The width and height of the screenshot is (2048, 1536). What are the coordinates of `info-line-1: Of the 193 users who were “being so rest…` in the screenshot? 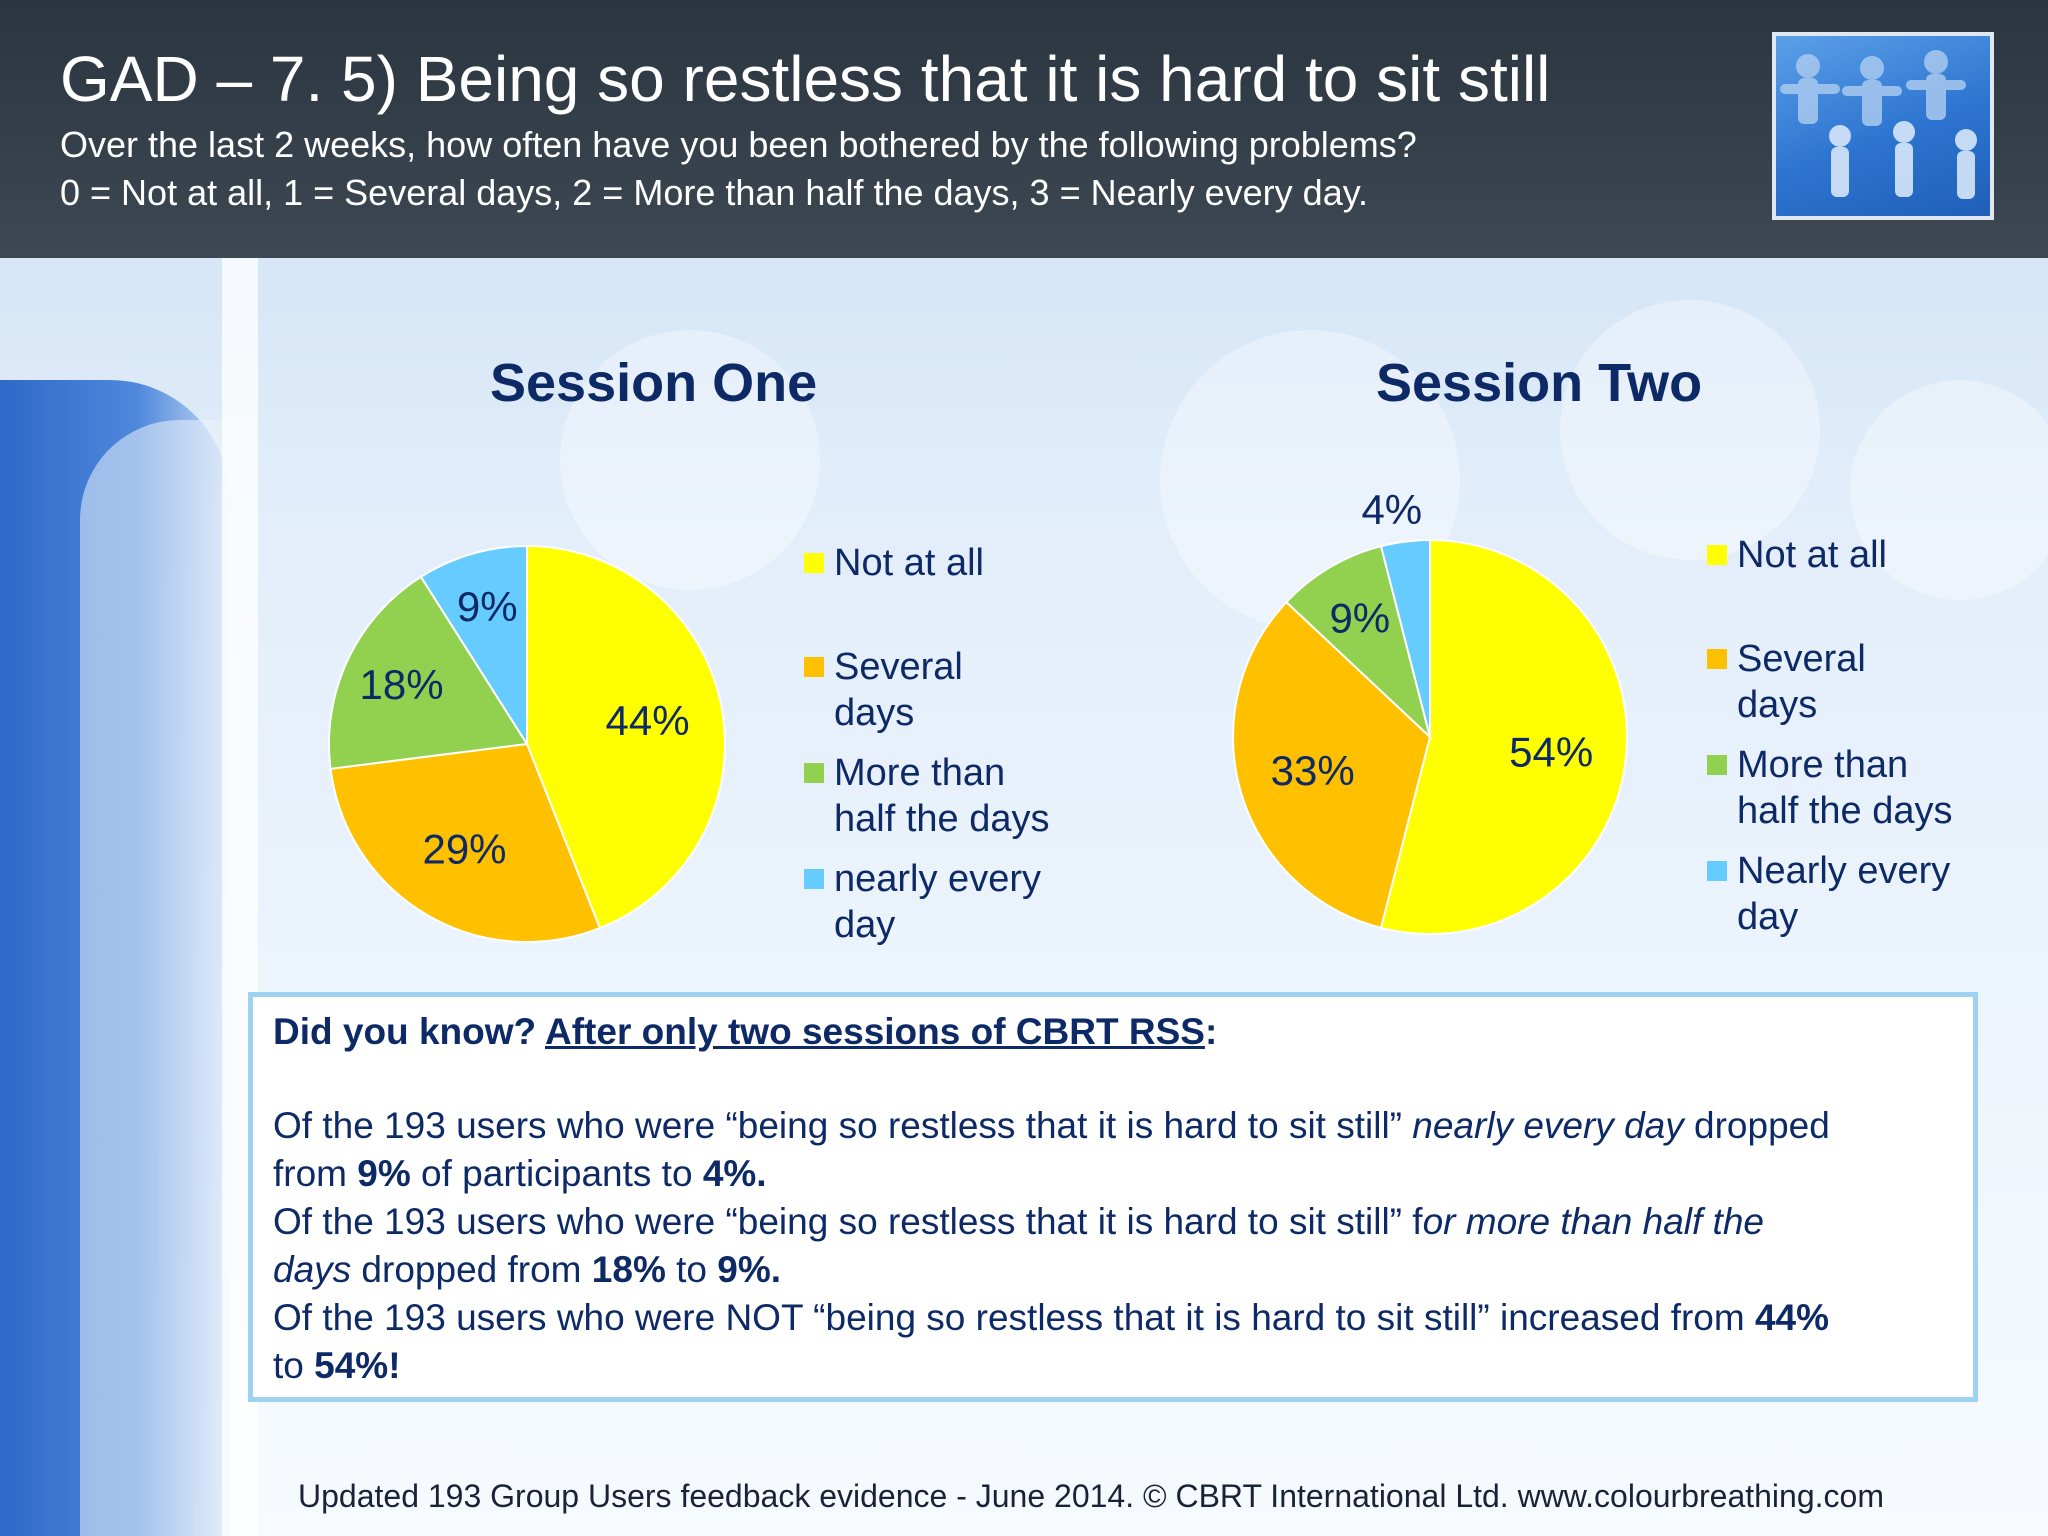 It's located at (1051, 1125).